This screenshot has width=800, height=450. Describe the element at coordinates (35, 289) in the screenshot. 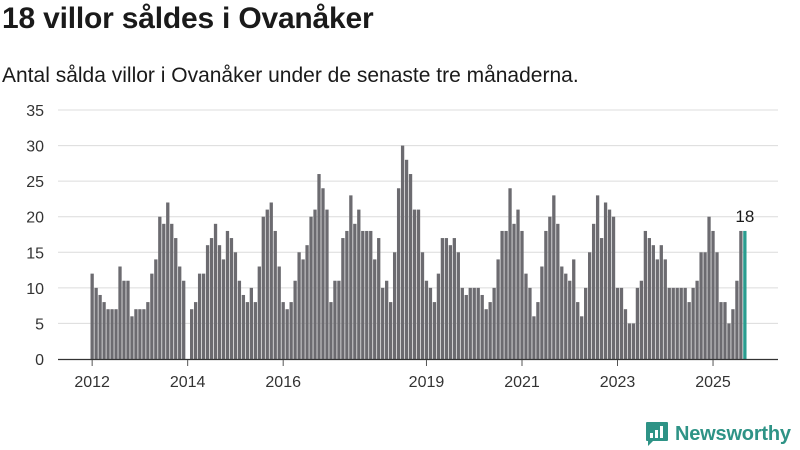

I see `y-tick-label: 10` at that location.